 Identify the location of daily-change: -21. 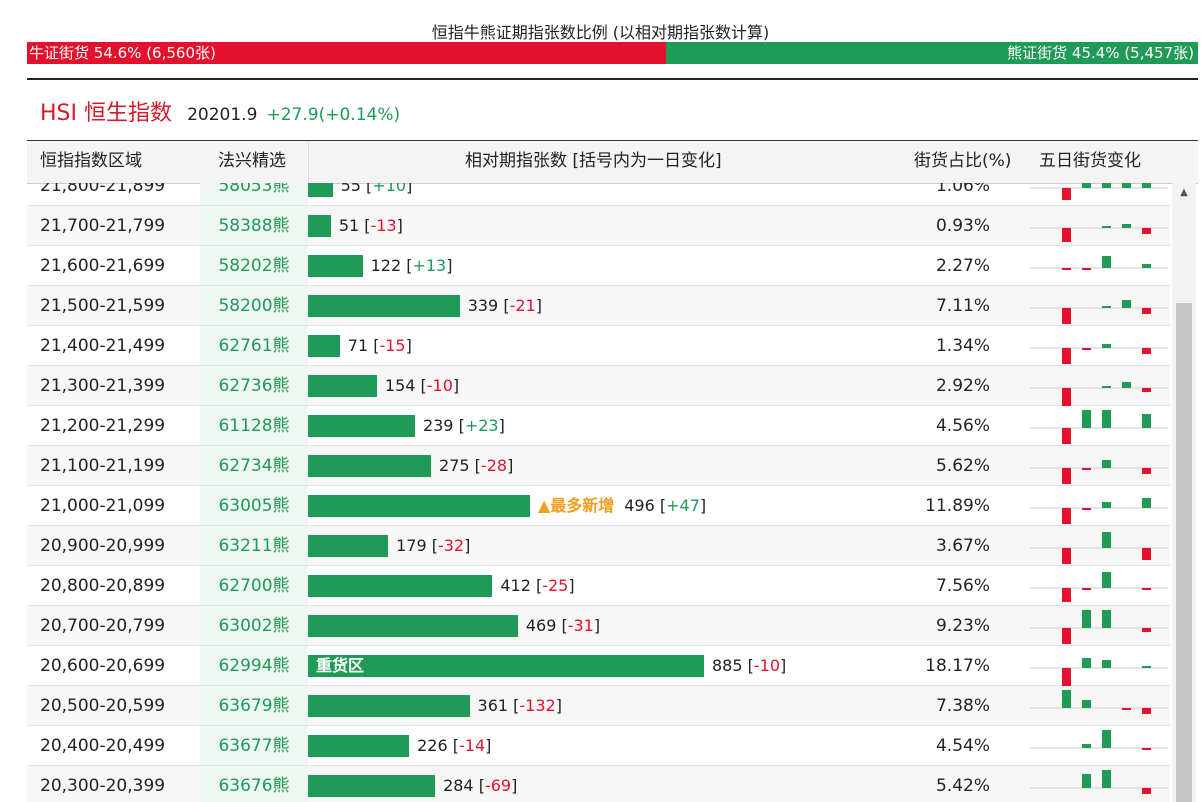
(522, 305).